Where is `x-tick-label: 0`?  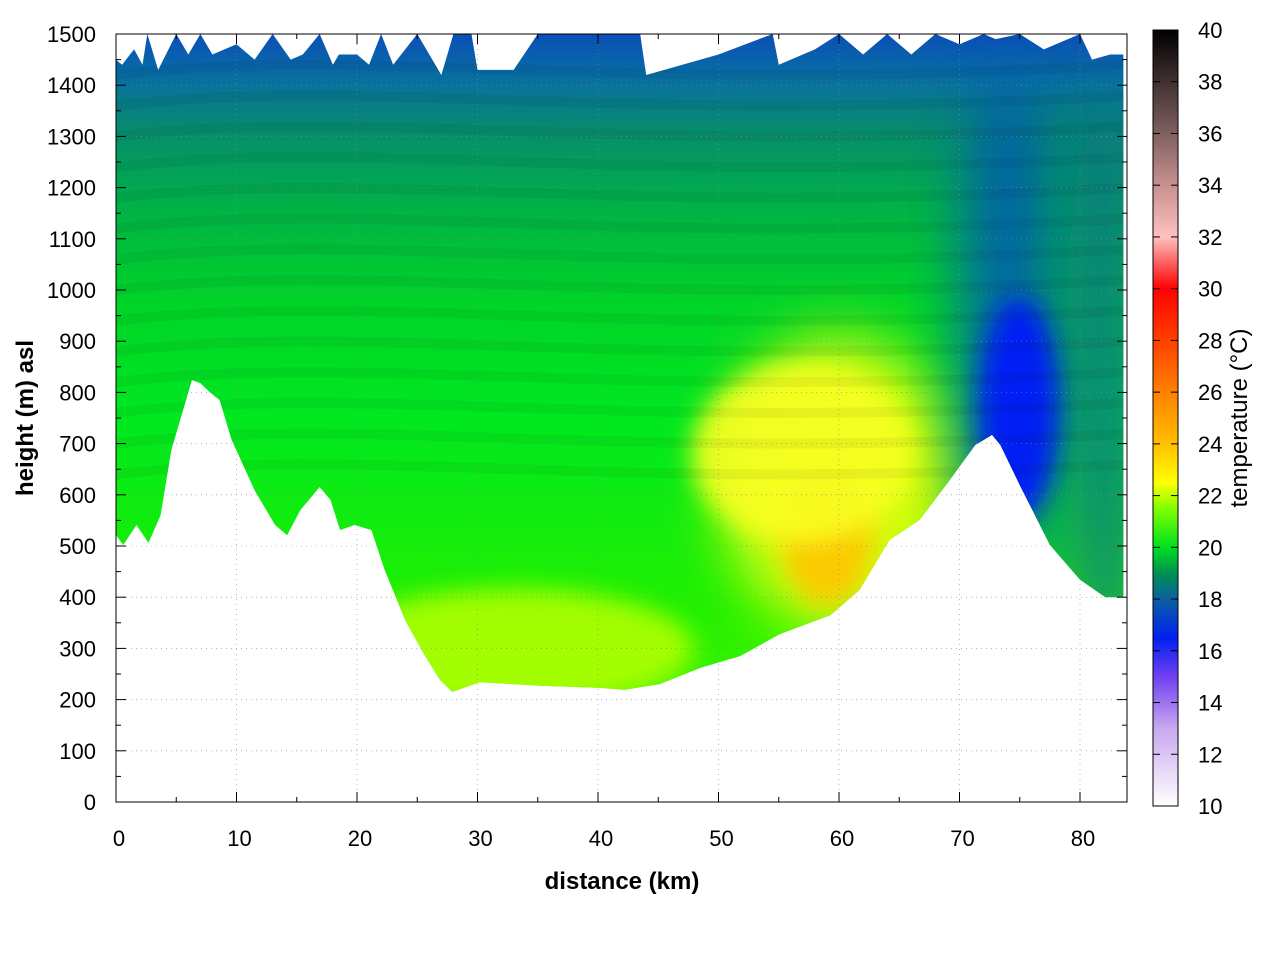 x-tick-label: 0 is located at coordinates (119, 838).